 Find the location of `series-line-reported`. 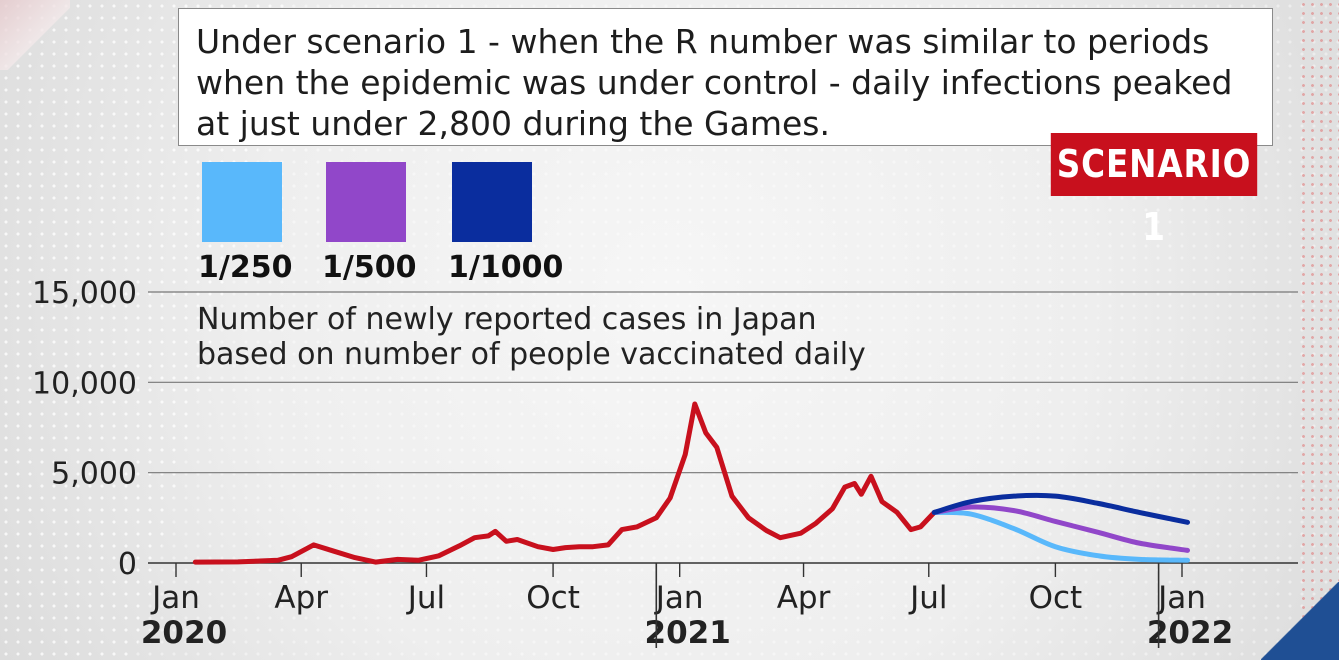

series-line-reported is located at coordinates (564, 483).